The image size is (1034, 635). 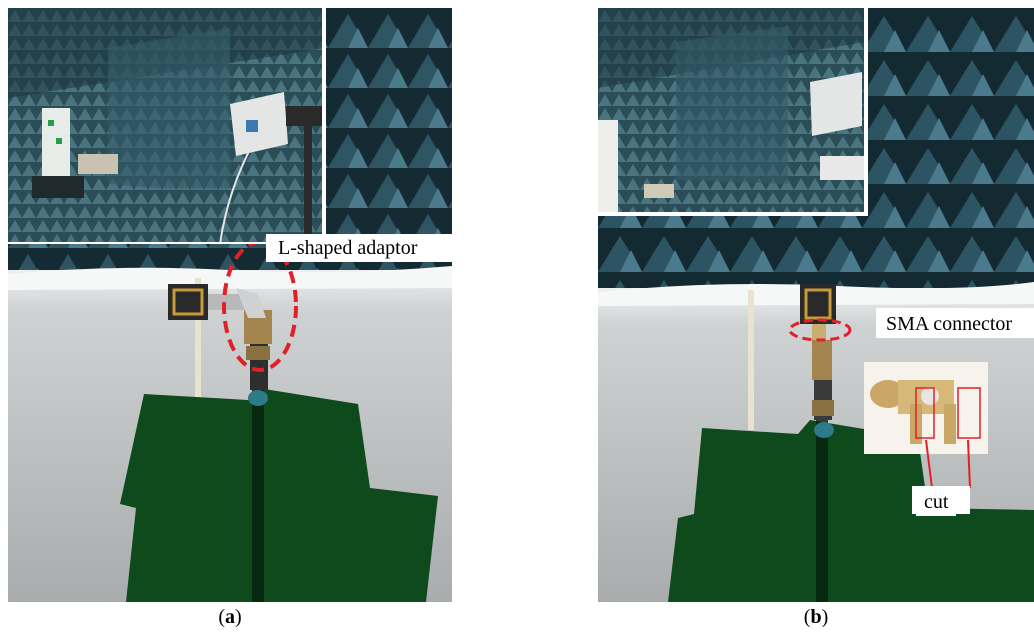 I want to click on sma-connector-inset, so click(x=926, y=425).